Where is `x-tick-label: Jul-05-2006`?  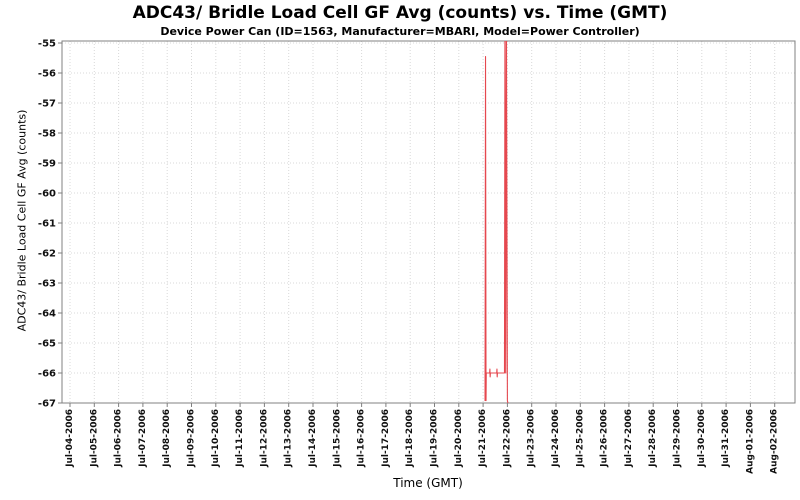 x-tick-label: Jul-05-2006 is located at coordinates (94, 438).